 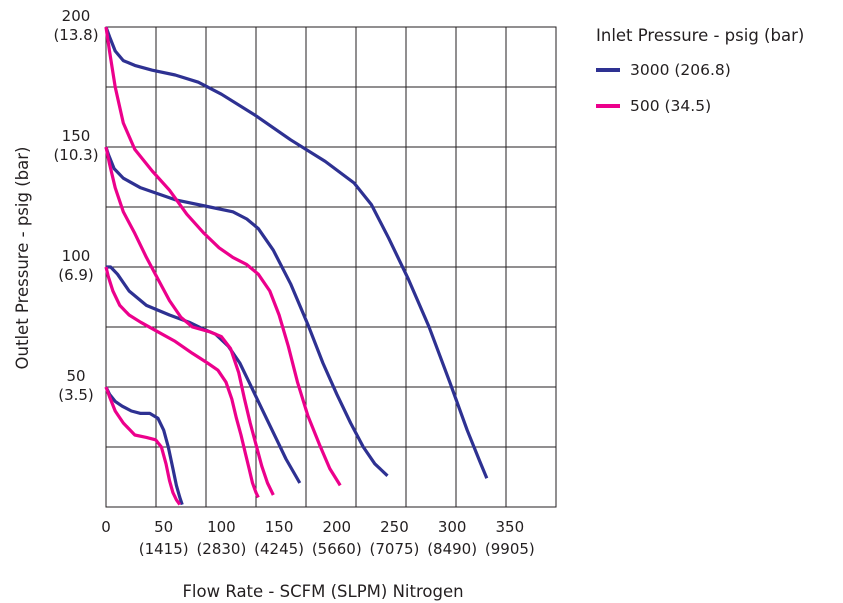 I want to click on y-axis-title: Outlet Pressure - psig (bar), so click(x=22, y=258).